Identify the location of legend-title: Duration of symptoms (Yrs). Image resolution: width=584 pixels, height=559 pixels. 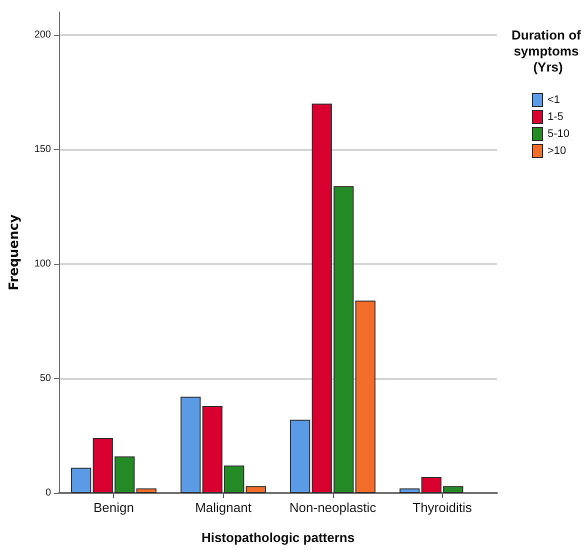
(548, 51).